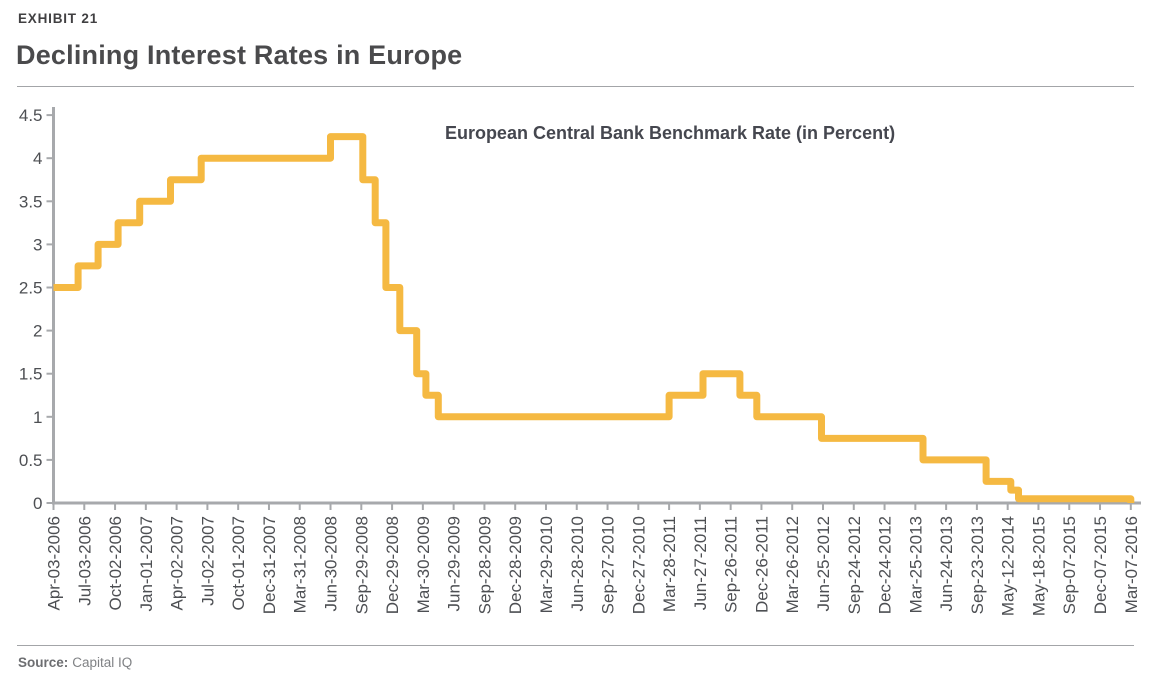 Image resolution: width=1150 pixels, height=683 pixels. Describe the element at coordinates (361, 565) in the screenshot. I see `x-tick-label: Sep-29-2008` at that location.